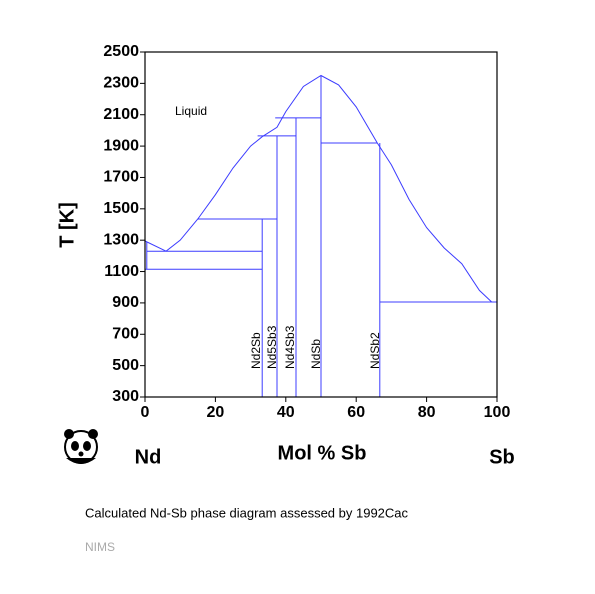 This screenshot has width=595, height=594. Describe the element at coordinates (290, 347) in the screenshot. I see `phase-label: Nd4Sb3` at that location.